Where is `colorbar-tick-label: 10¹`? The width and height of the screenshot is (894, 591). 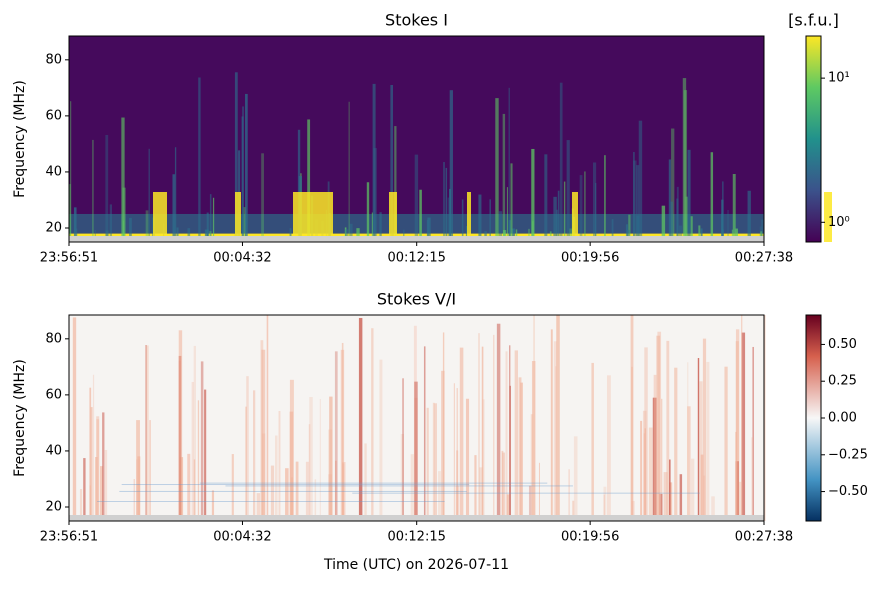
colorbar-tick-label: 10¹ is located at coordinates (839, 78).